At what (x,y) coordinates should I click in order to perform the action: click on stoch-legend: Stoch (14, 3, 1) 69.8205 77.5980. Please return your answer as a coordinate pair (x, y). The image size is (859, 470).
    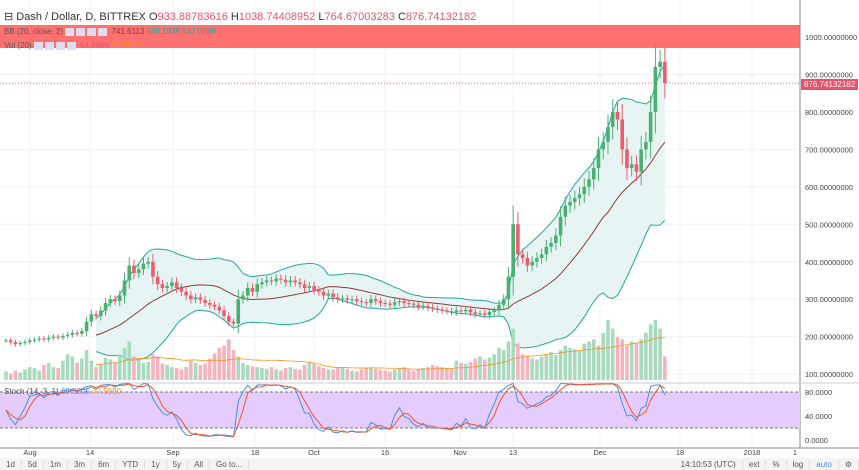
    Looking at the image, I should click on (62, 391).